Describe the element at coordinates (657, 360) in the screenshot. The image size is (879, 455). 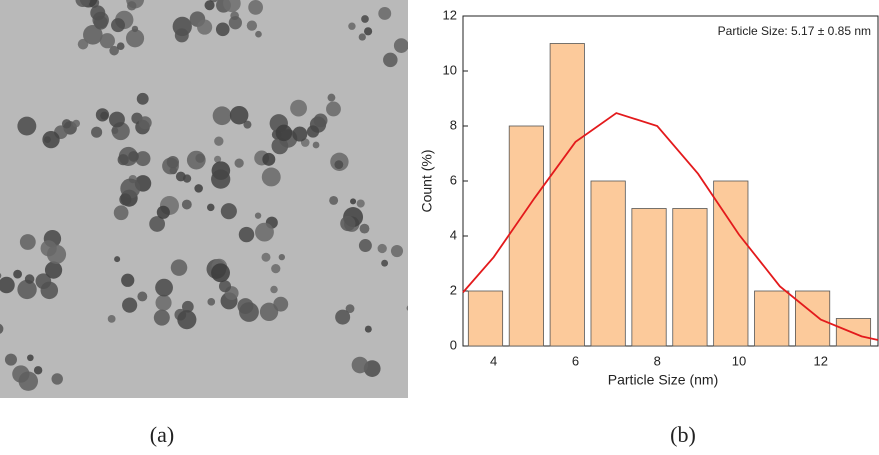
I see `x-tick-label: 8` at that location.